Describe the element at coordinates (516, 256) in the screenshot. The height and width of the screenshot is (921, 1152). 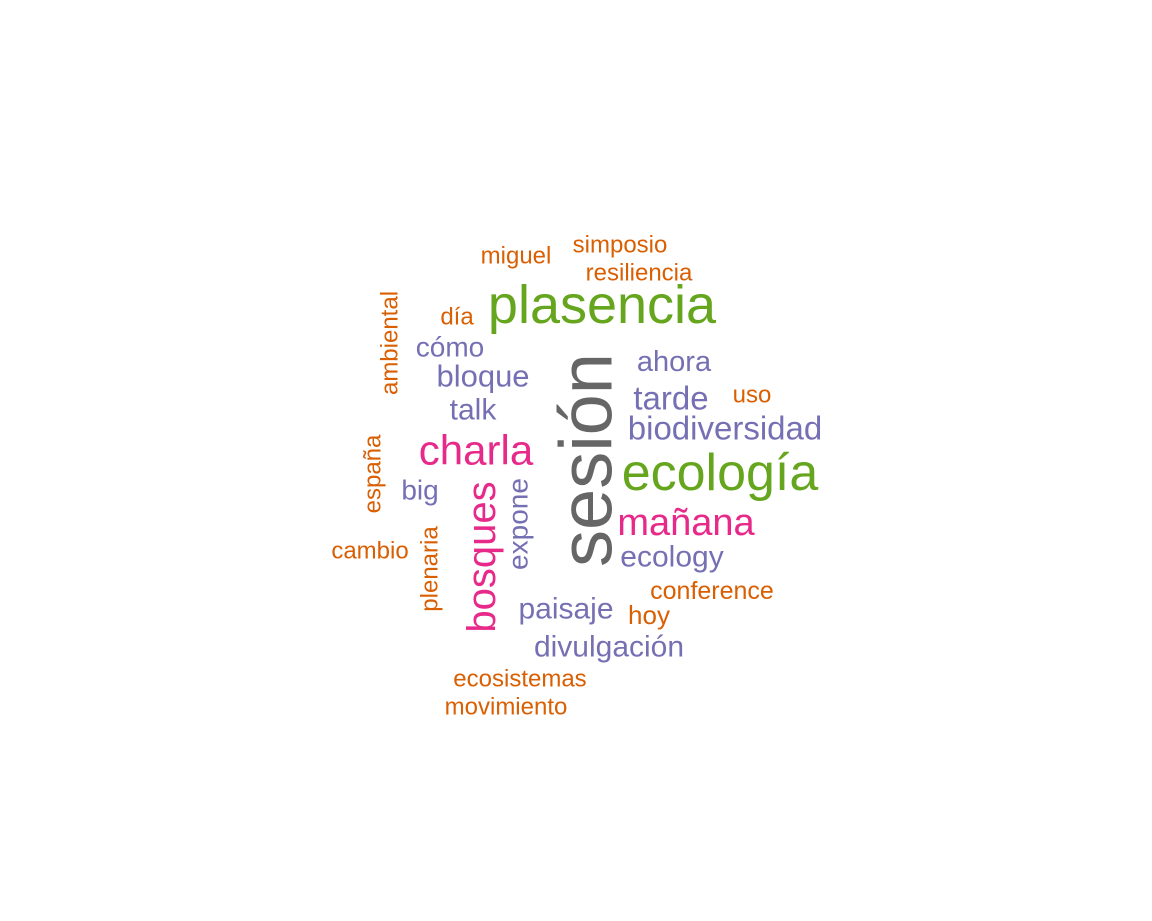
I see `word-miguel: miguel` at that location.